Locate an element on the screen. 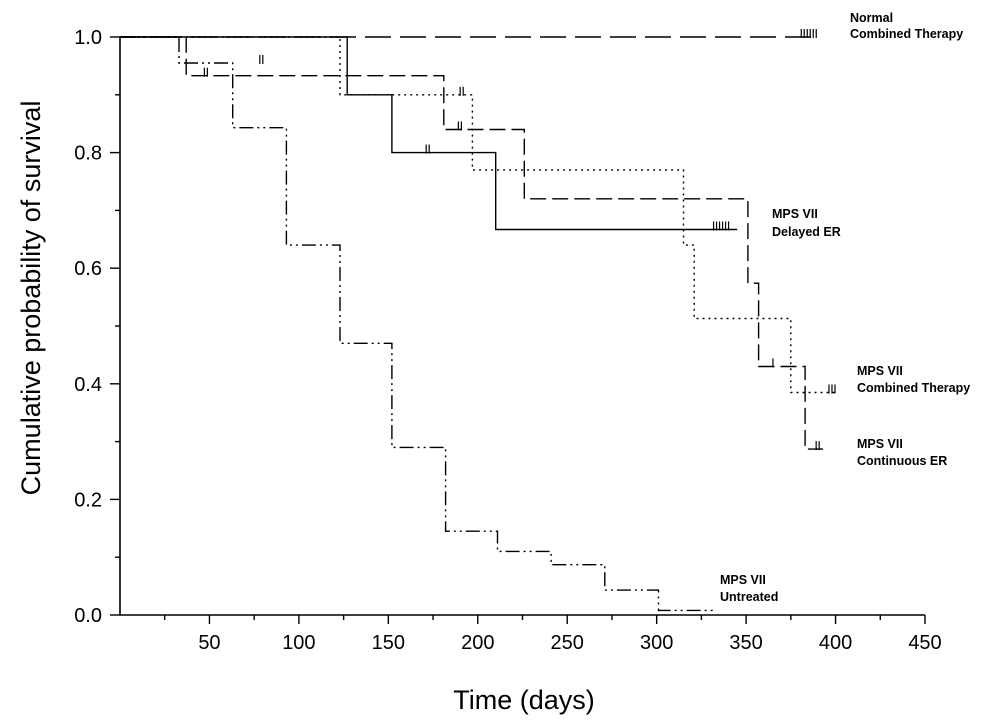  y-axis-title: Cumulative probability of survival is located at coordinates (31, 298).